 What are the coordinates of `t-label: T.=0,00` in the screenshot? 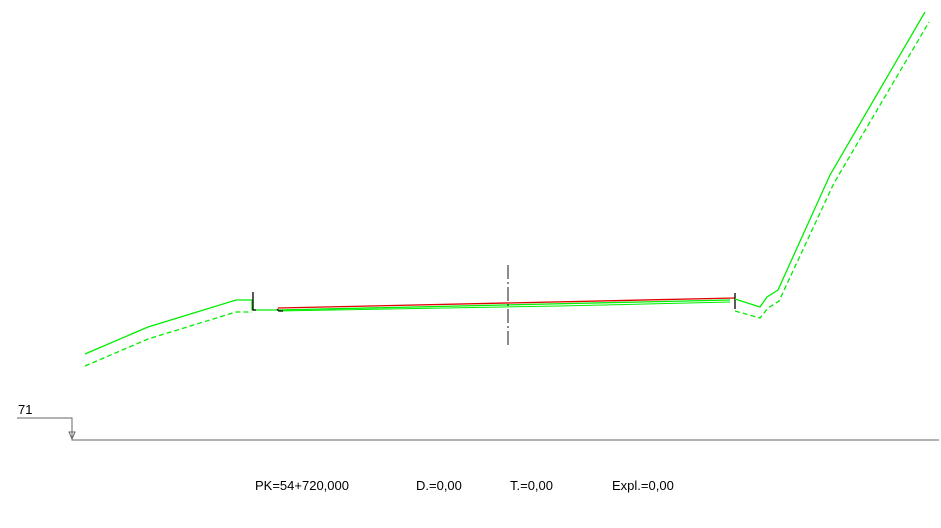 It's located at (531, 485).